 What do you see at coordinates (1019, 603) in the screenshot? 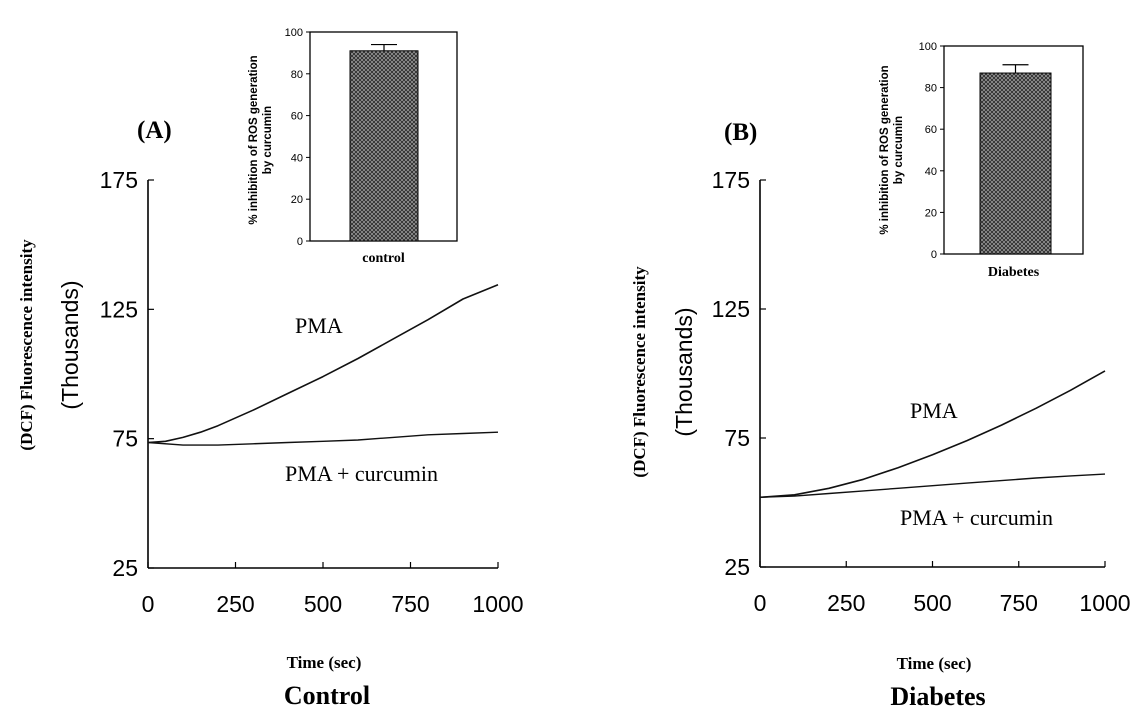
I see `x-tick-label-b: 750` at bounding box center [1019, 603].